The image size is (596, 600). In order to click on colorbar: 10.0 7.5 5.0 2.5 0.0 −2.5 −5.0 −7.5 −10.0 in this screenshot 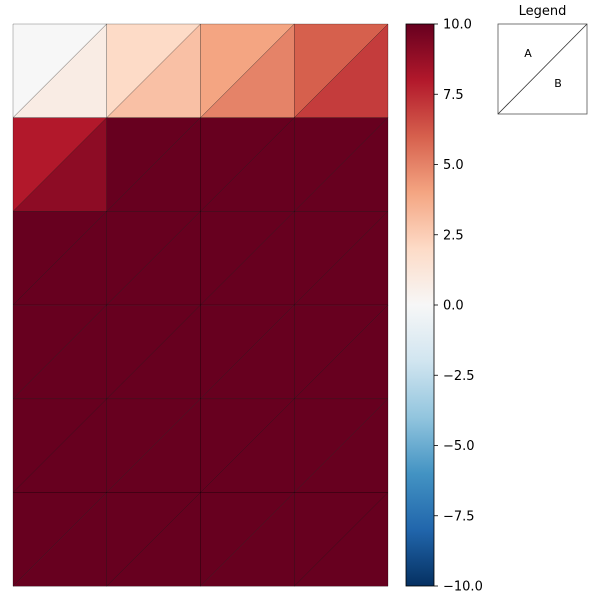, I will do `click(444, 306)`.